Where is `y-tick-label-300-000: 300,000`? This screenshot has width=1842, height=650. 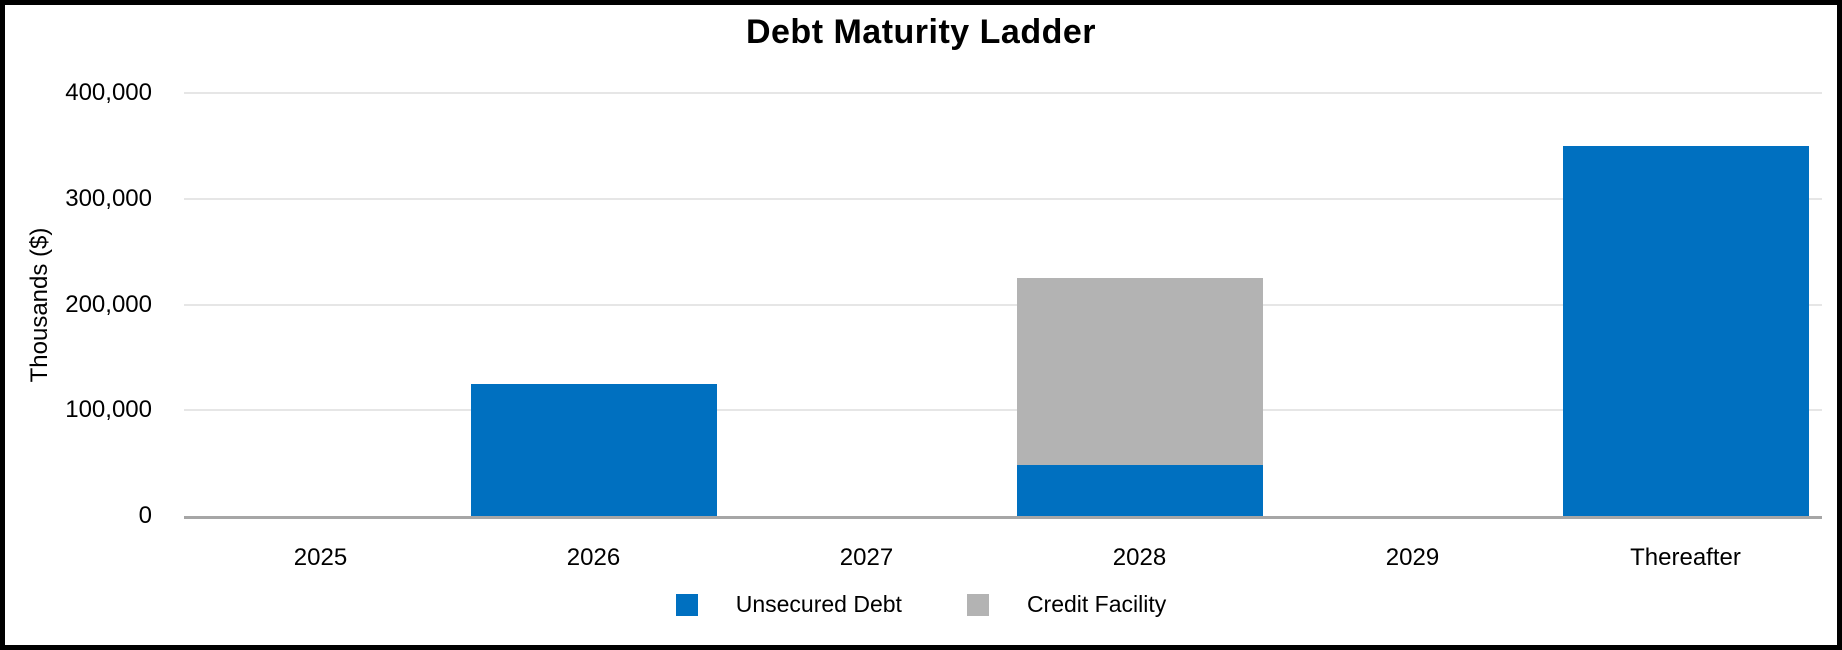 y-tick-label-300-000: 300,000 is located at coordinates (108, 198).